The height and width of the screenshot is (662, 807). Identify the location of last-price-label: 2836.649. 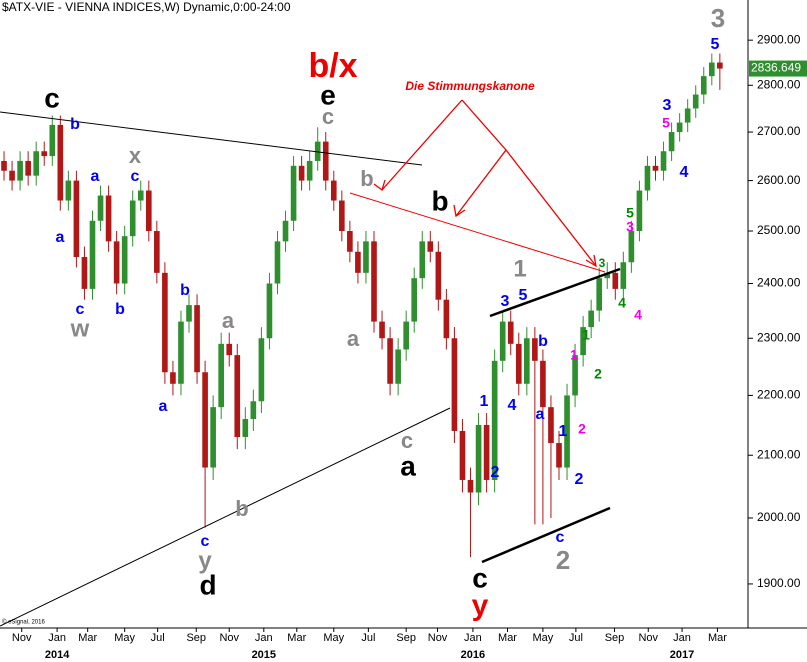
(776, 68).